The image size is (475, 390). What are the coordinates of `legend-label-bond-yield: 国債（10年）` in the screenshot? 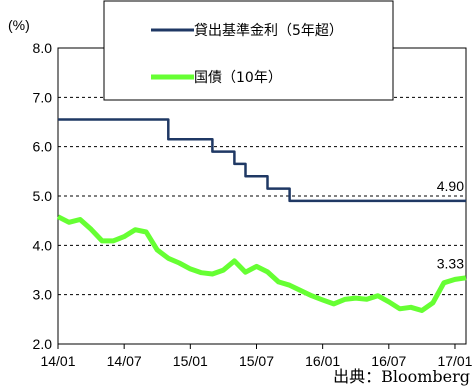 It's located at (238, 78).